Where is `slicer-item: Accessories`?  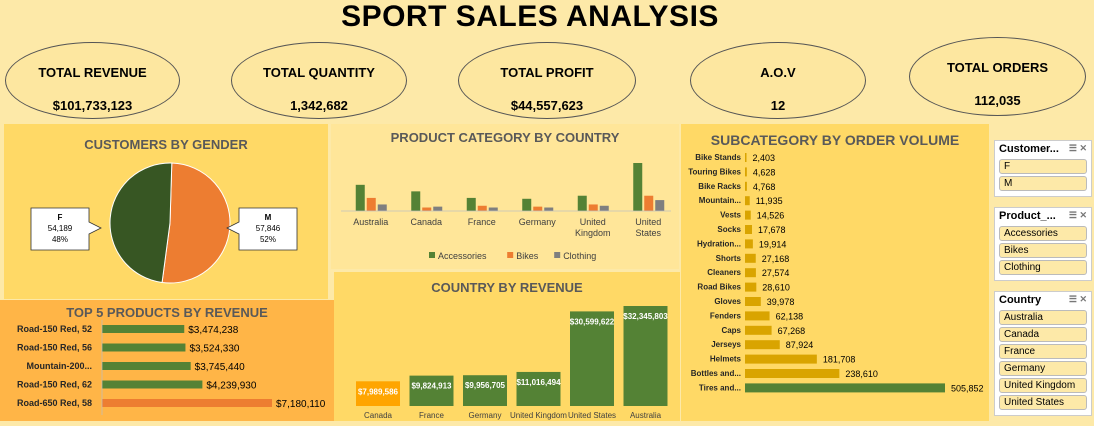
slicer-item: Accessories is located at coordinates (1043, 233).